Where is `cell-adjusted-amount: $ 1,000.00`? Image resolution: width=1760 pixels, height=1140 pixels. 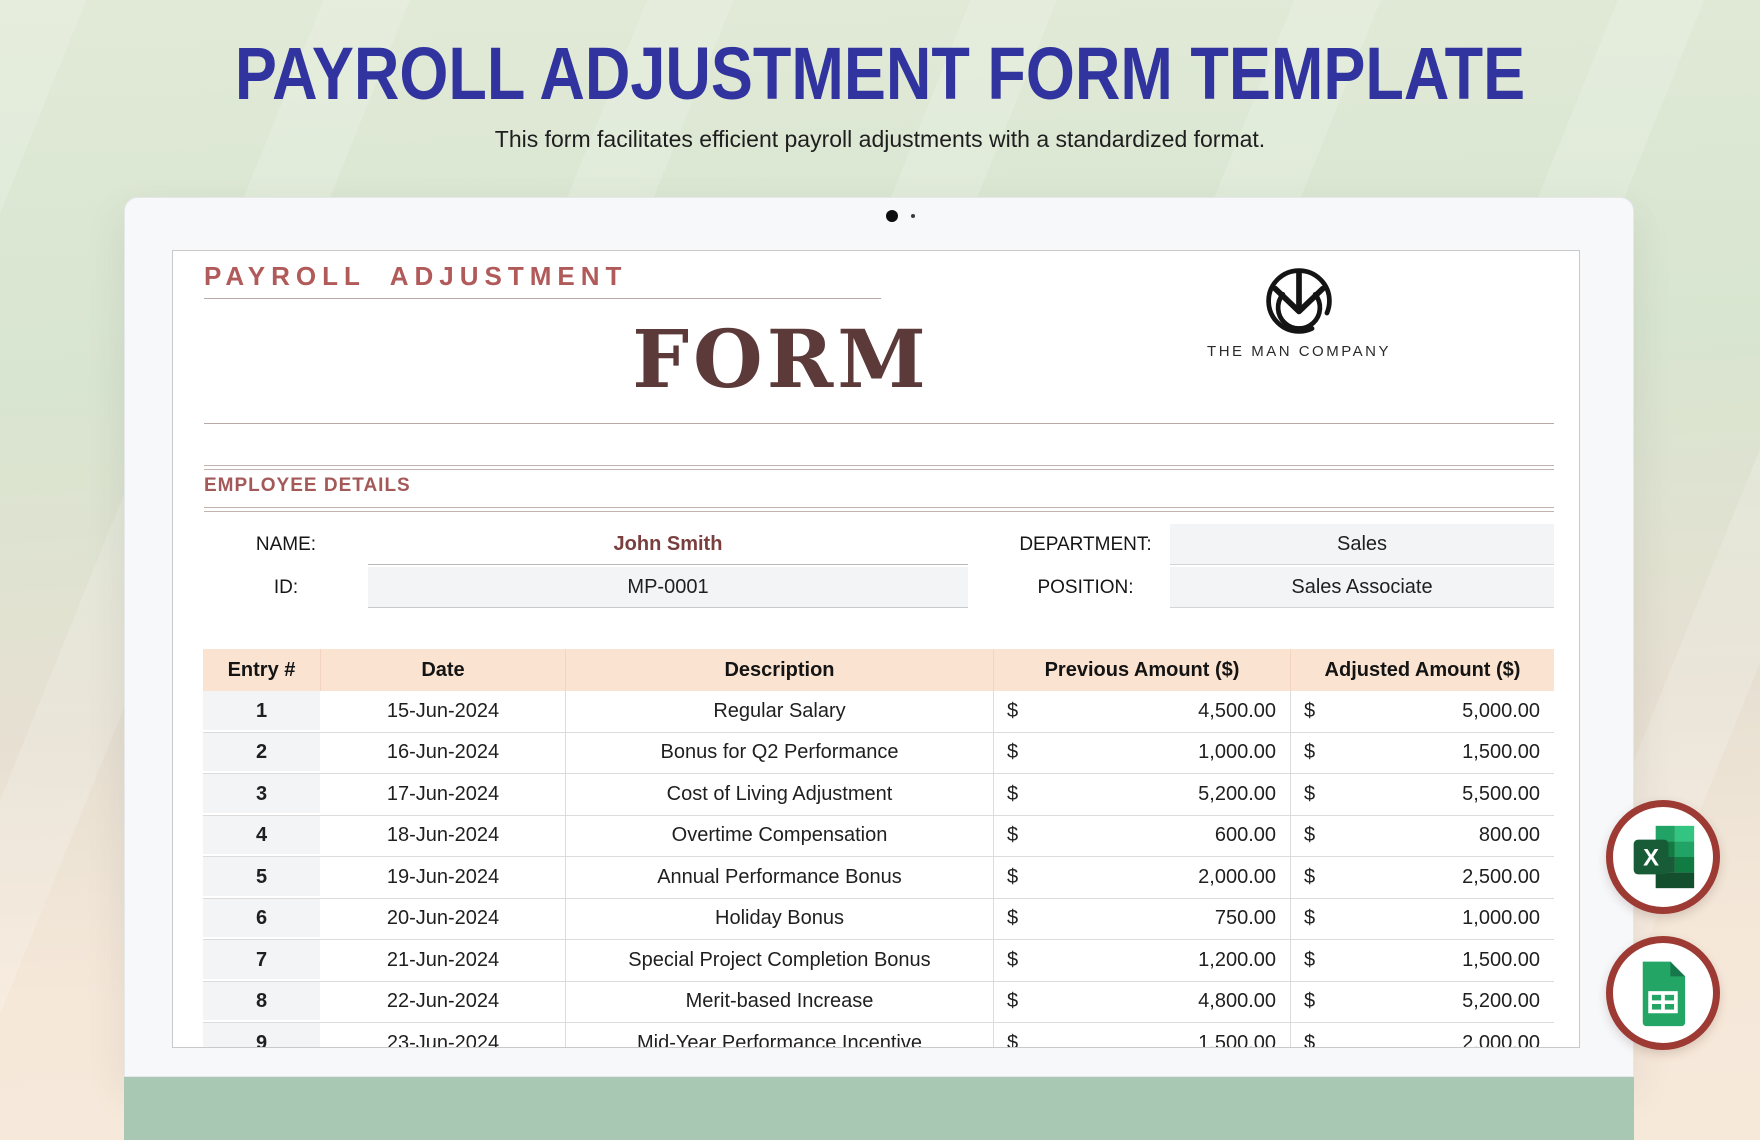
cell-adjusted-amount: $ 1,000.00 is located at coordinates (1422, 919).